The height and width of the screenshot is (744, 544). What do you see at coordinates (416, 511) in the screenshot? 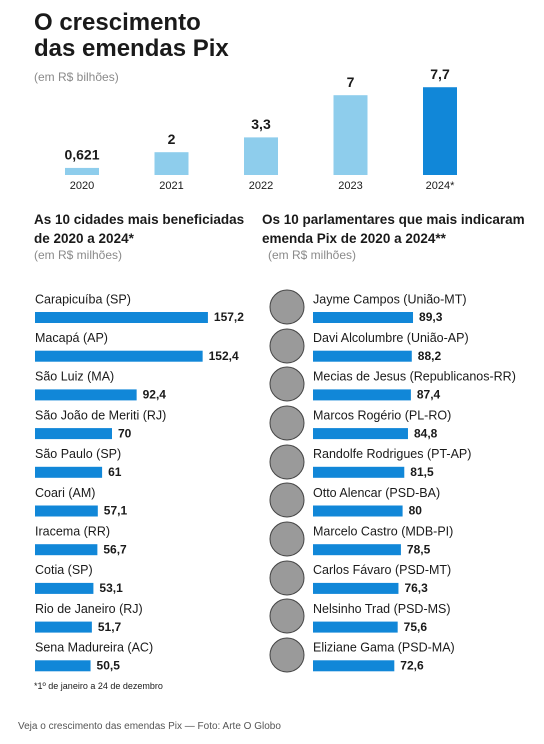
I see `value-label: 80` at bounding box center [416, 511].